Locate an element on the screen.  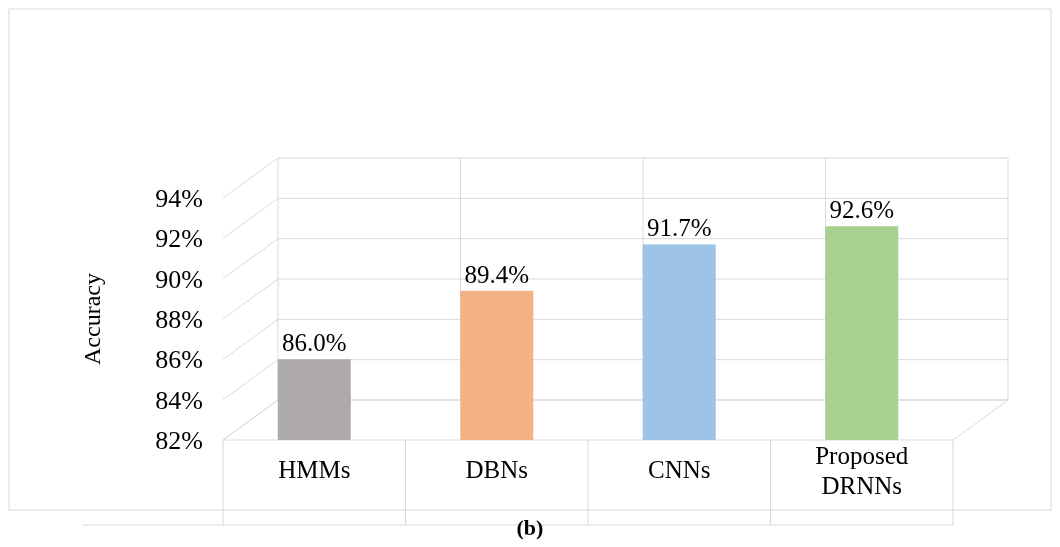
y-tick-label: 82% is located at coordinates (179, 441).